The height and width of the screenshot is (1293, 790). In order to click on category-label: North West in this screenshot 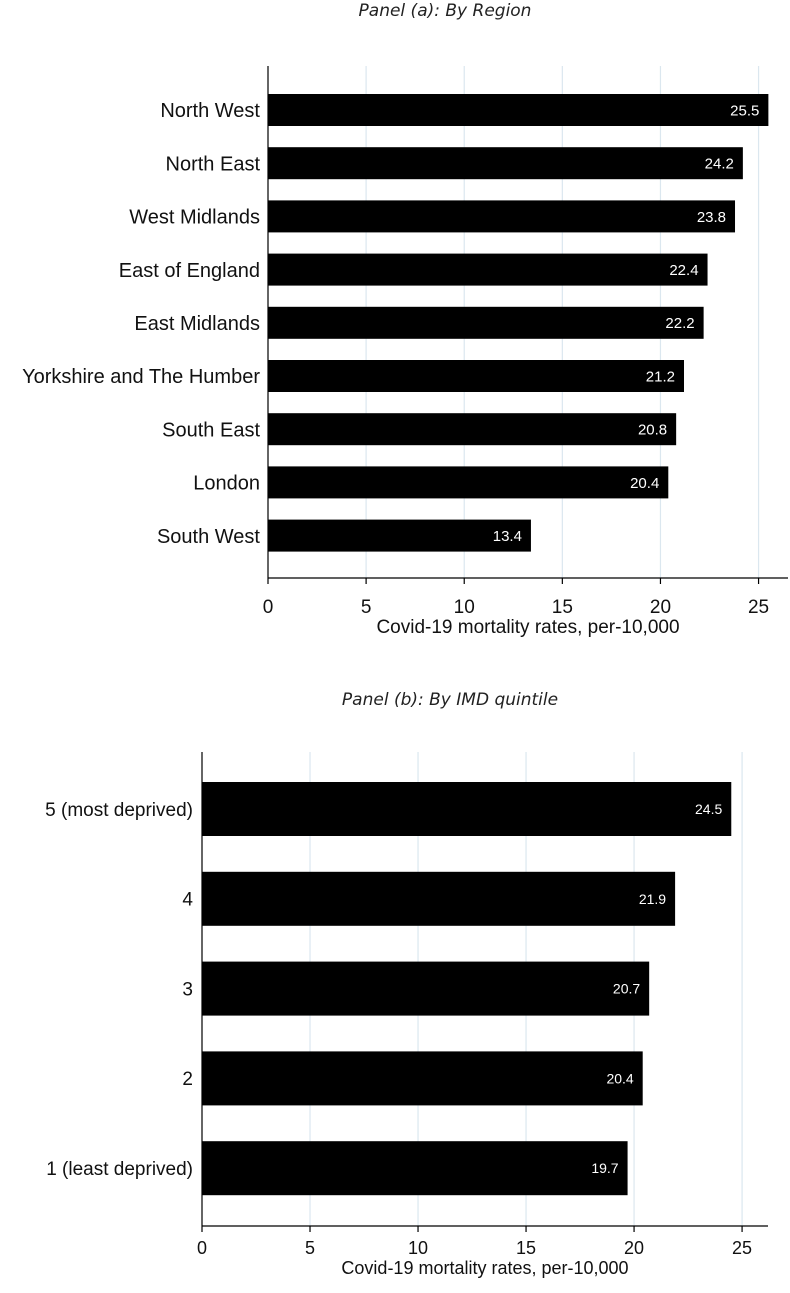, I will do `click(210, 111)`.